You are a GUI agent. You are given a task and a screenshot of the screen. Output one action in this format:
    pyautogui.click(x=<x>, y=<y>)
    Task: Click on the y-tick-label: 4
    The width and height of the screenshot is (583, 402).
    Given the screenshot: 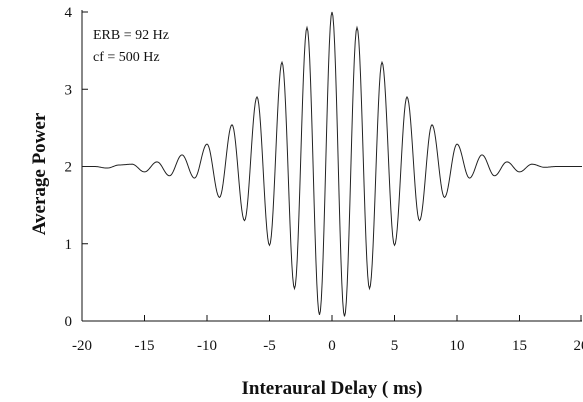 What is the action you would take?
    pyautogui.click(x=69, y=13)
    